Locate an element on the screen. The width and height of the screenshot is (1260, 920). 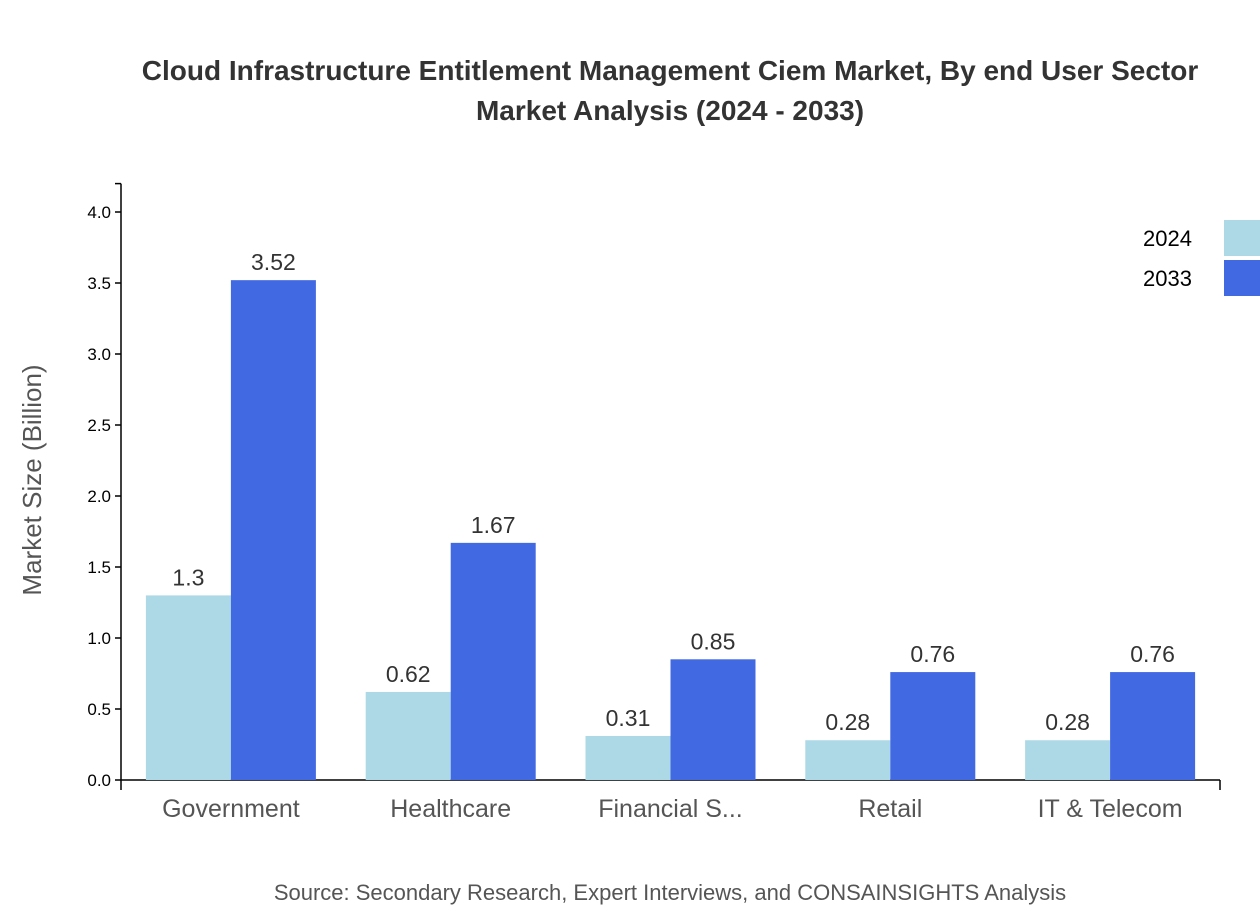
data-label: 0.31 is located at coordinates (628, 718).